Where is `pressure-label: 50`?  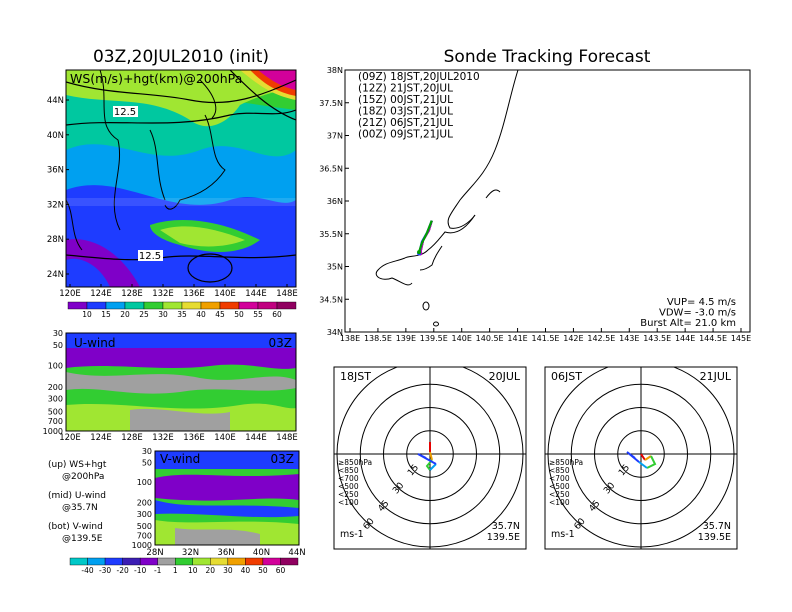
pressure-label: 50 is located at coordinates (58, 345).